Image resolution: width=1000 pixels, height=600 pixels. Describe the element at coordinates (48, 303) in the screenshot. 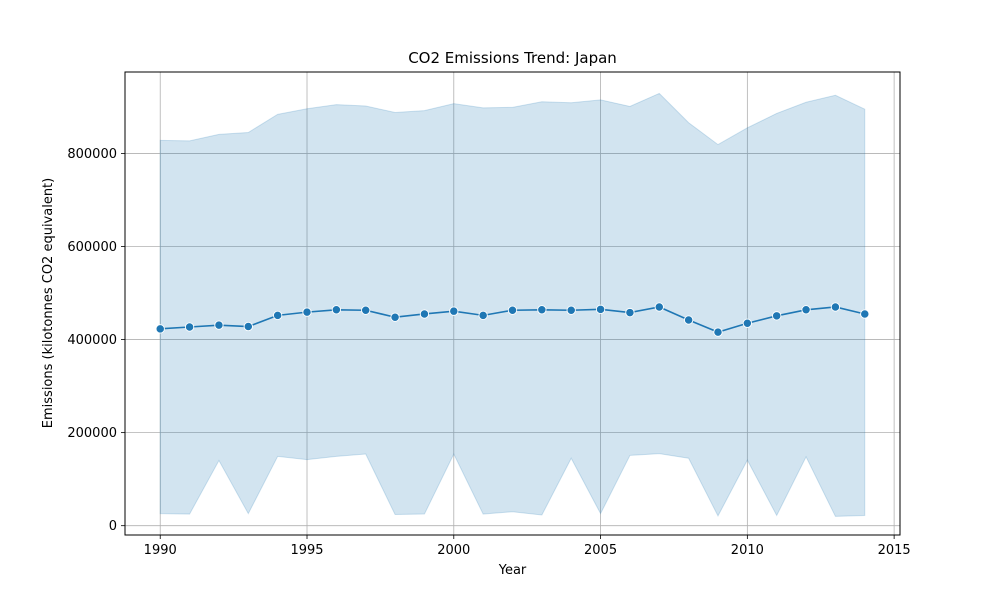

I see `y-axis-label: Emissions (kilotonnes CO2 equivalent)` at that location.